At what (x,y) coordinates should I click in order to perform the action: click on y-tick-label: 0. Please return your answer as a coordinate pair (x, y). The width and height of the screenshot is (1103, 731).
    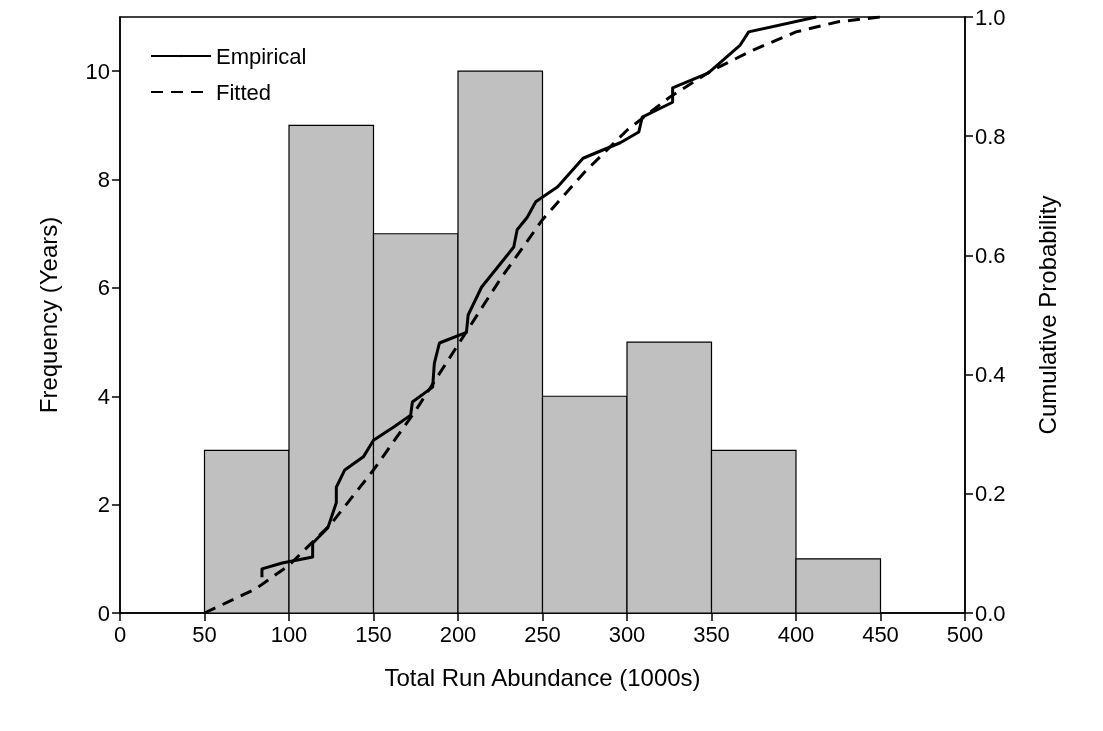
    Looking at the image, I should click on (103, 613).